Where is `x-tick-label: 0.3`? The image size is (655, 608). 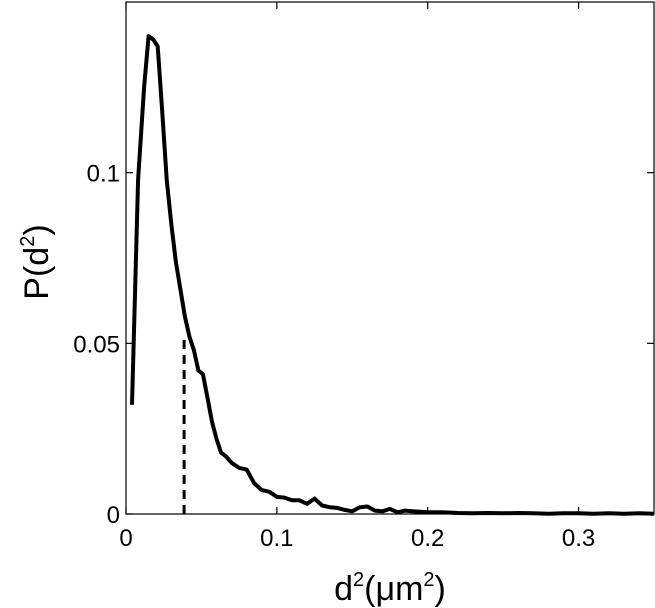
x-tick-label: 0.3 is located at coordinates (578, 538).